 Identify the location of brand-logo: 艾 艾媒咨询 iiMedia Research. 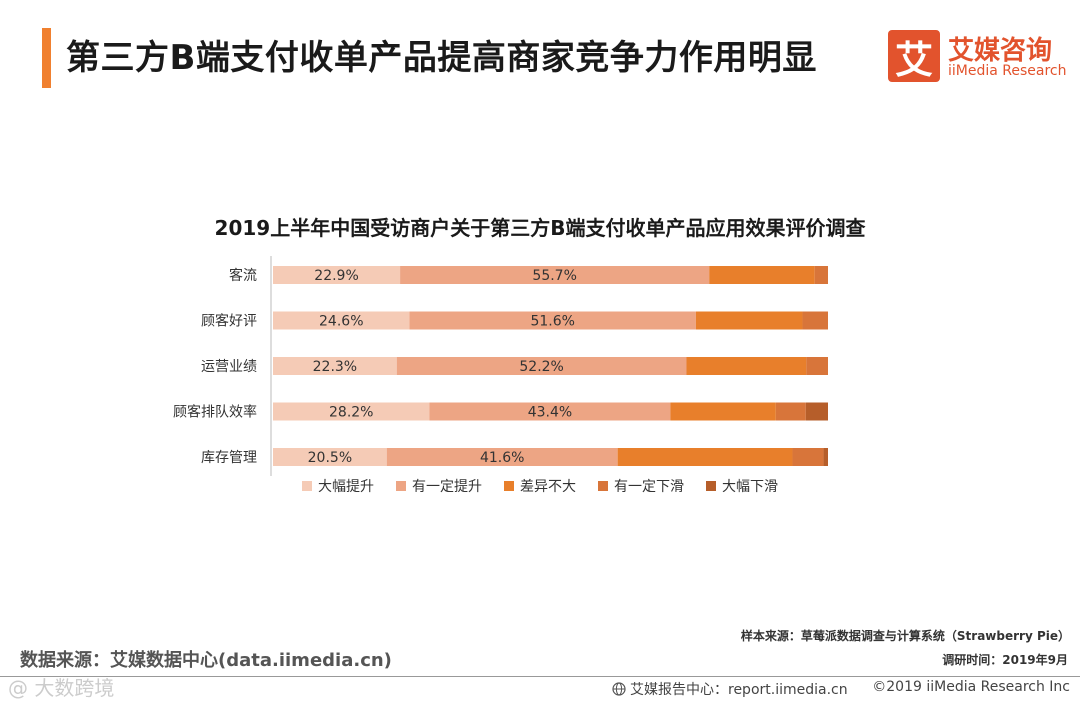
(978, 58).